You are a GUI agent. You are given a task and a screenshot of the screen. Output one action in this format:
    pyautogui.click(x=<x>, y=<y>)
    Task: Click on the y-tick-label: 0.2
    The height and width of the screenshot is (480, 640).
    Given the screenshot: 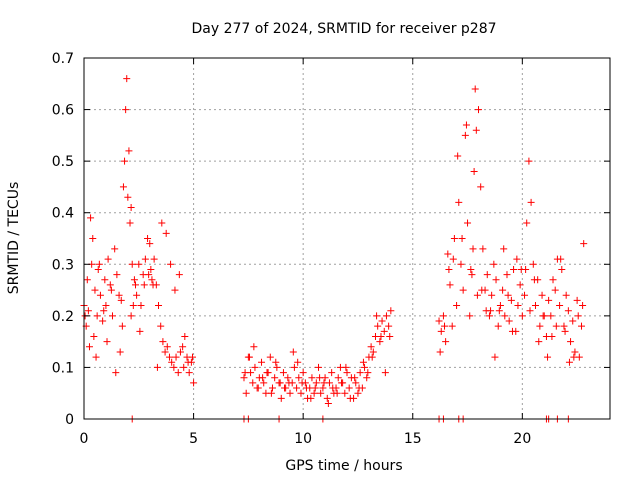 What is the action you would take?
    pyautogui.click(x=63, y=317)
    